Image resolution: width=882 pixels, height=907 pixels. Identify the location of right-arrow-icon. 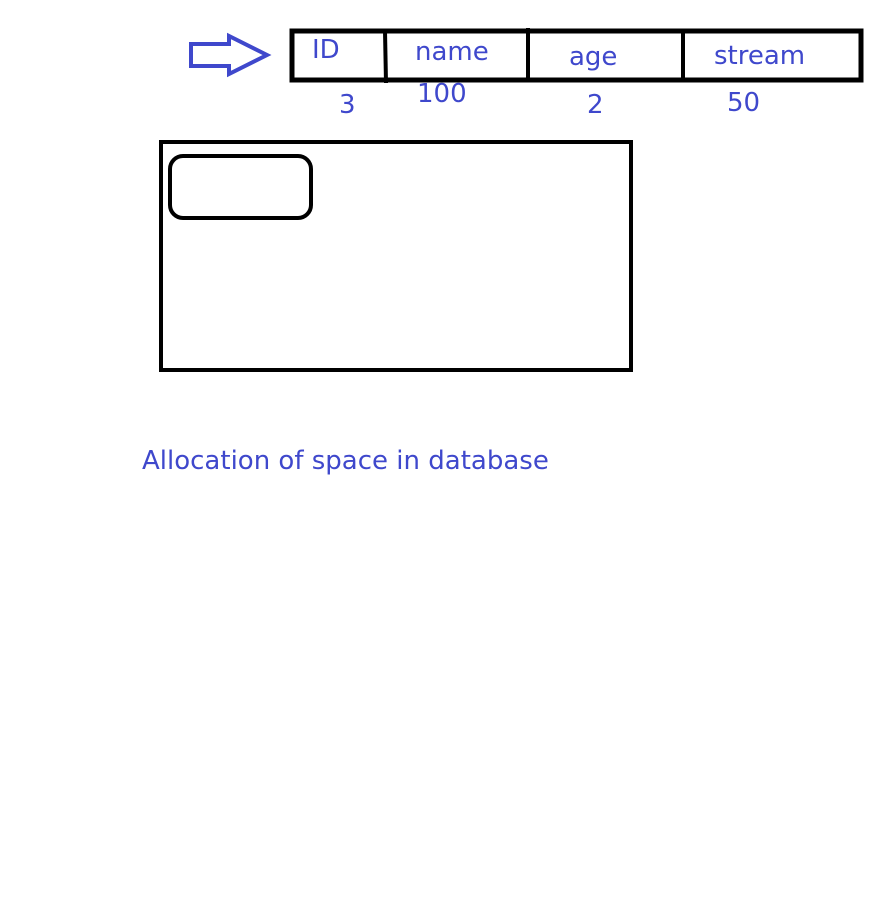
(230, 55).